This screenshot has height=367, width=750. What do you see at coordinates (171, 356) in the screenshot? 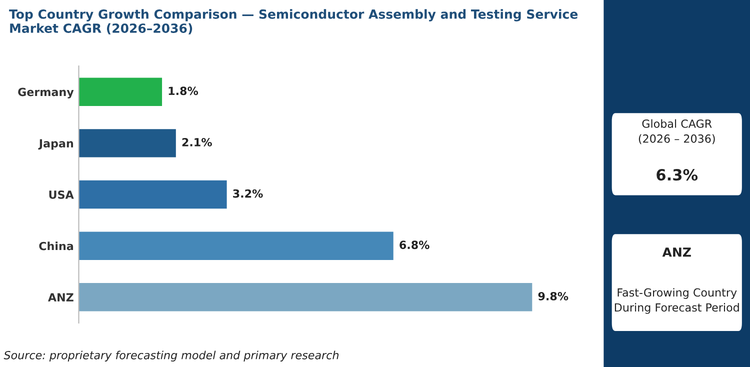
I see `source-note: Source: proprietary forecasting model and primary research` at bounding box center [171, 356].